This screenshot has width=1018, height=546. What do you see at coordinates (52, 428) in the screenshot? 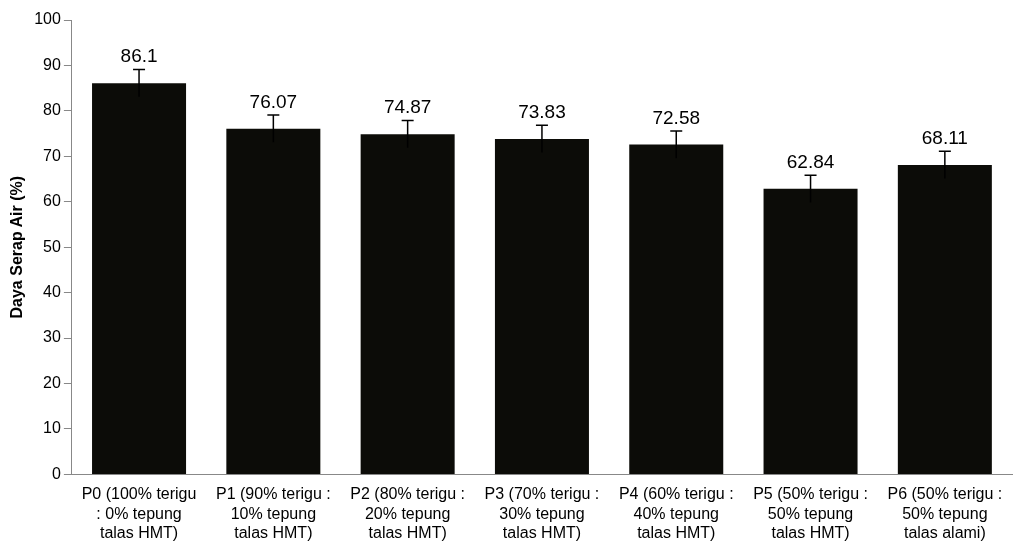
I see `y-tick-label: 10` at bounding box center [52, 428].